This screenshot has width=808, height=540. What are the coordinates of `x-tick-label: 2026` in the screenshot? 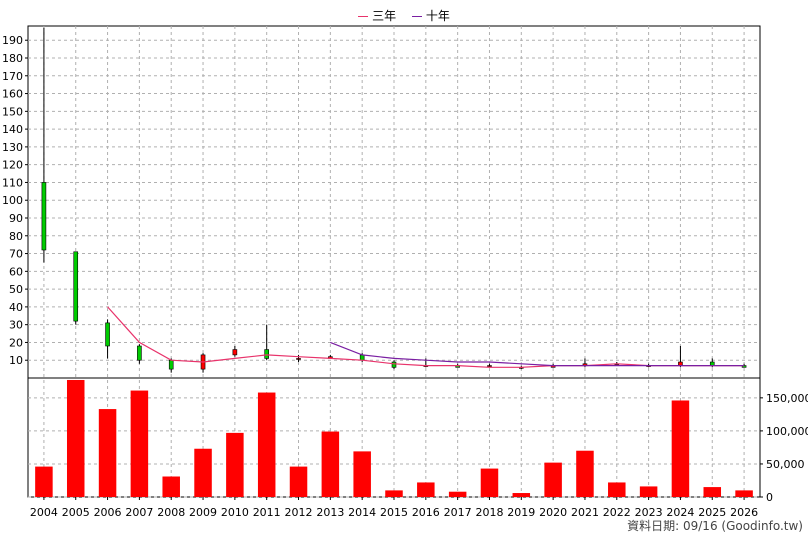 It's located at (744, 512).